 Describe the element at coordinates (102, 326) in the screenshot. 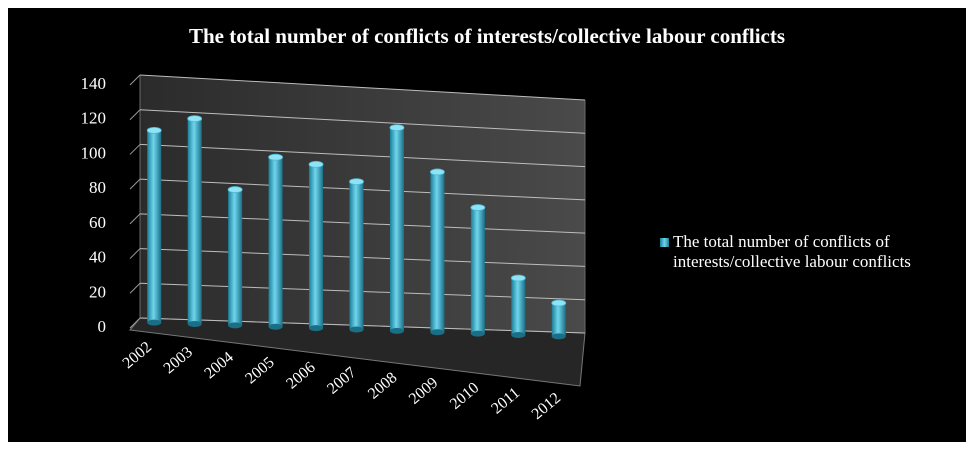

I see `y-tick-label: 0` at that location.